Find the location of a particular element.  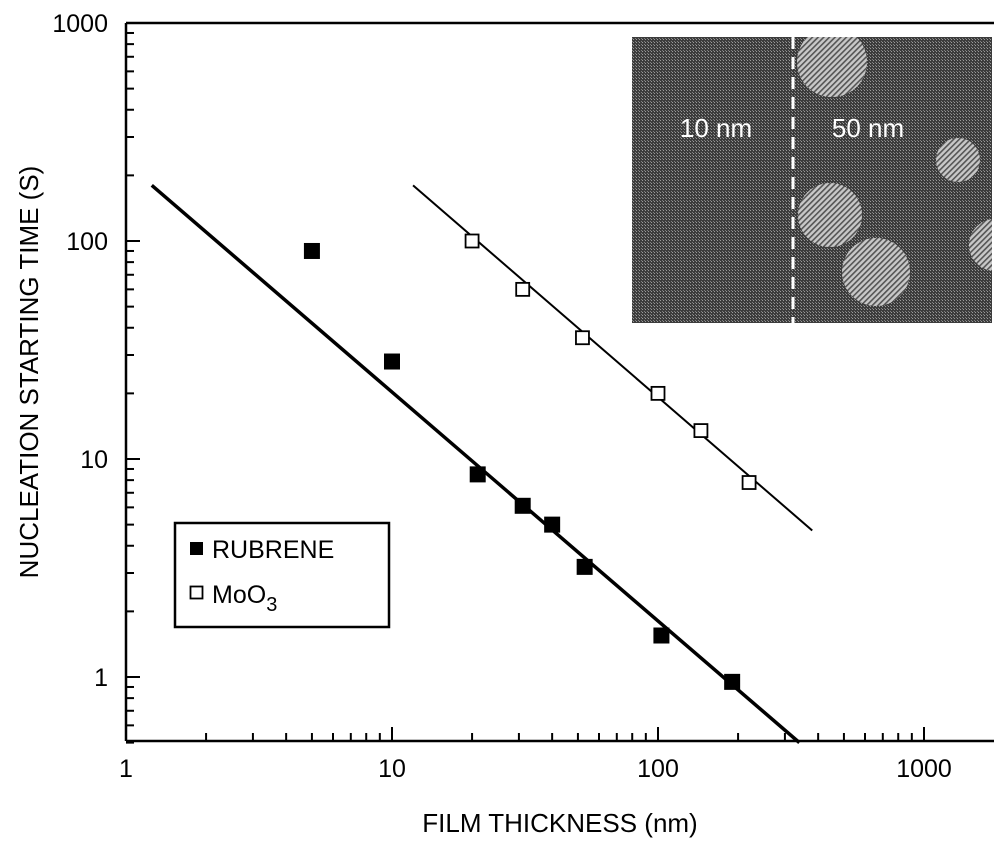

y-tick-label: 1 is located at coordinates (101, 678).